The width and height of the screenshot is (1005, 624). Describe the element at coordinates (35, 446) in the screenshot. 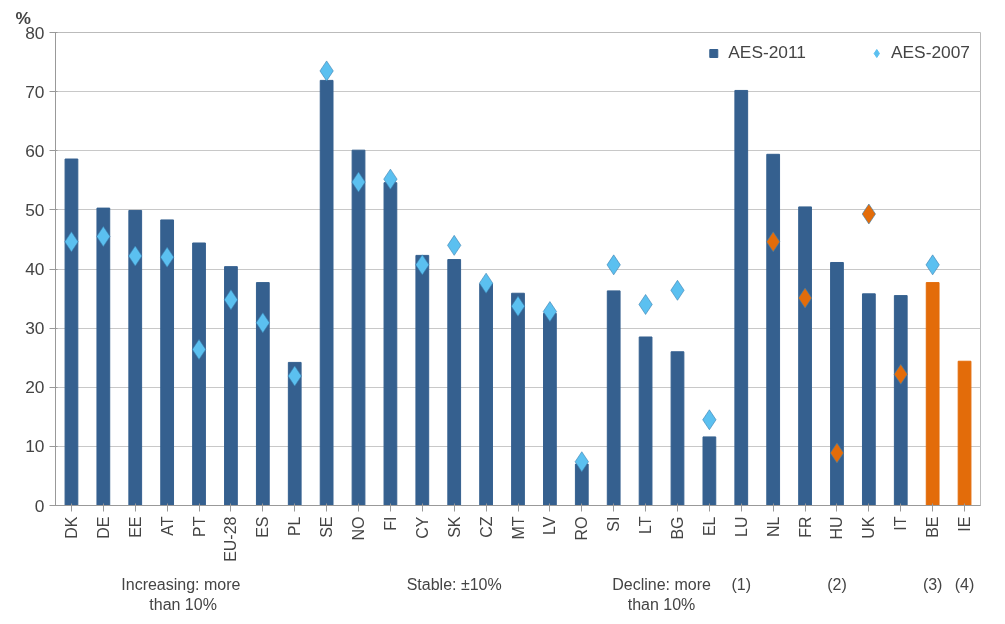

I see `y-tick-label: 10` at that location.